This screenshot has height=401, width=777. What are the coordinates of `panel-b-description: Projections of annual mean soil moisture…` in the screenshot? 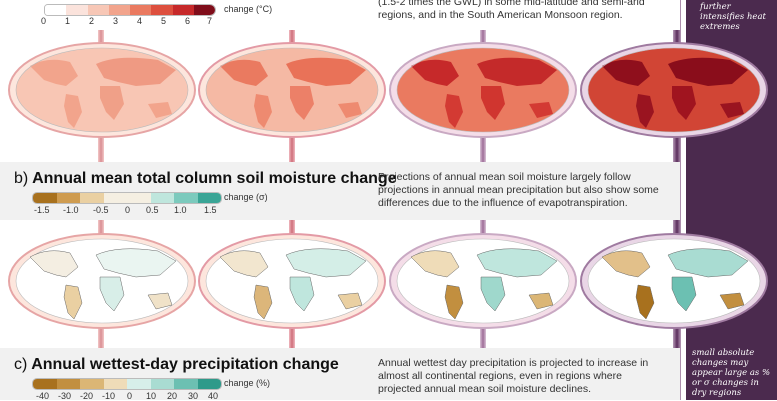 It's located at (518, 190).